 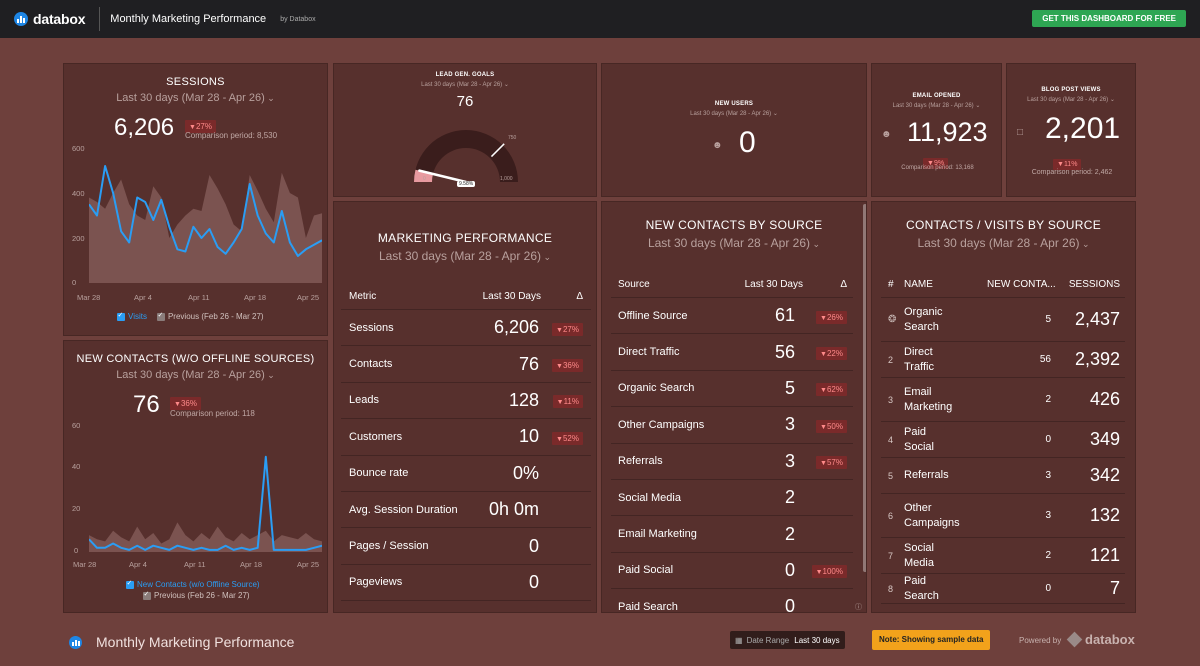 What do you see at coordinates (936, 163) in the screenshot?
I see `email-opened-delta-badge: 9%` at bounding box center [936, 163].